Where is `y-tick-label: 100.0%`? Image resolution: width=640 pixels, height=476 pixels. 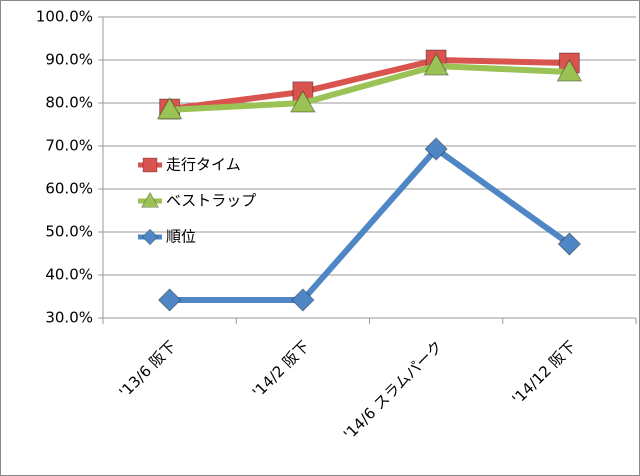
y-tick-label: 100.0% is located at coordinates (64, 17).